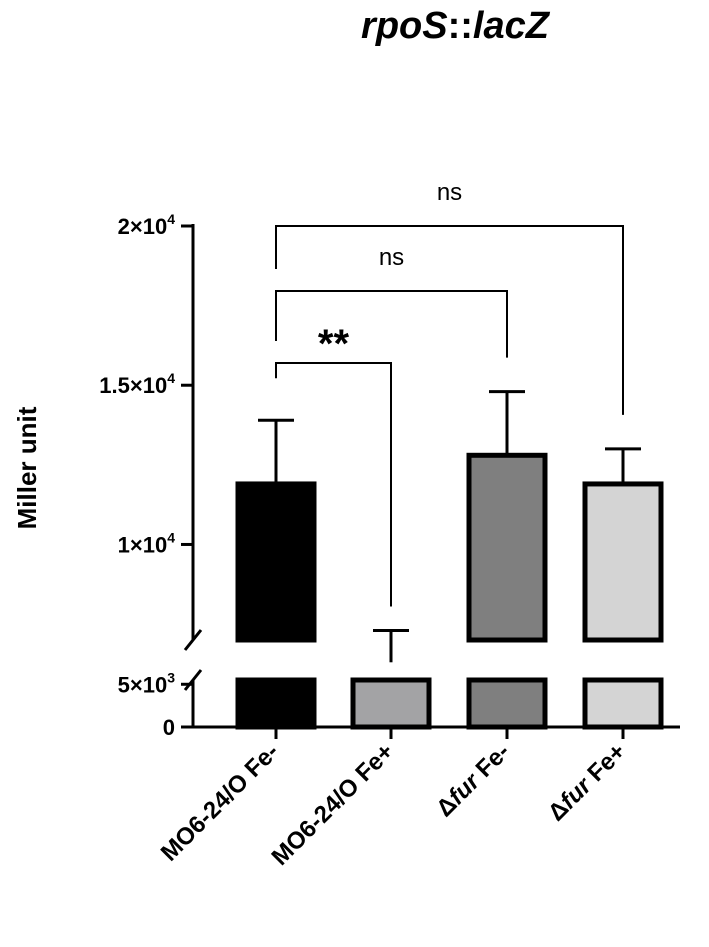 Image resolution: width=709 pixels, height=947 pixels. I want to click on chart-title-part: ::, so click(460, 26).